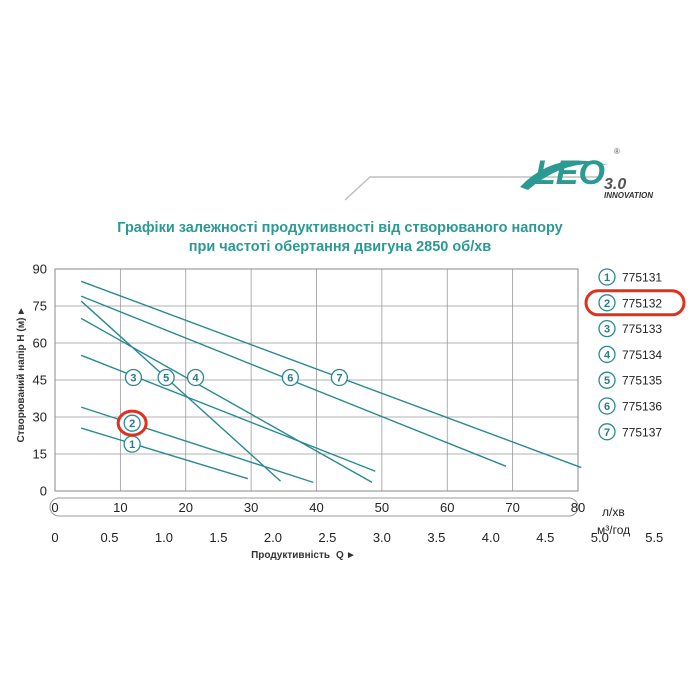 Image resolution: width=700 pixels, height=700 pixels. I want to click on x2-tick-label: 3.5, so click(436, 537).